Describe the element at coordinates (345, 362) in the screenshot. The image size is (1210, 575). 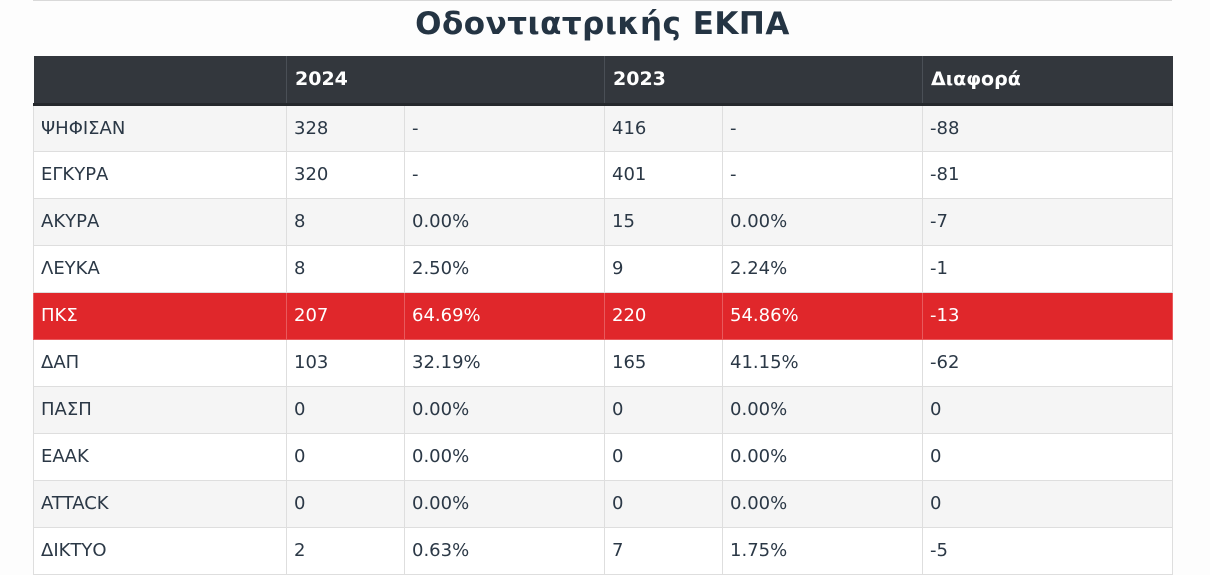
I see `votes-2024: 103` at that location.